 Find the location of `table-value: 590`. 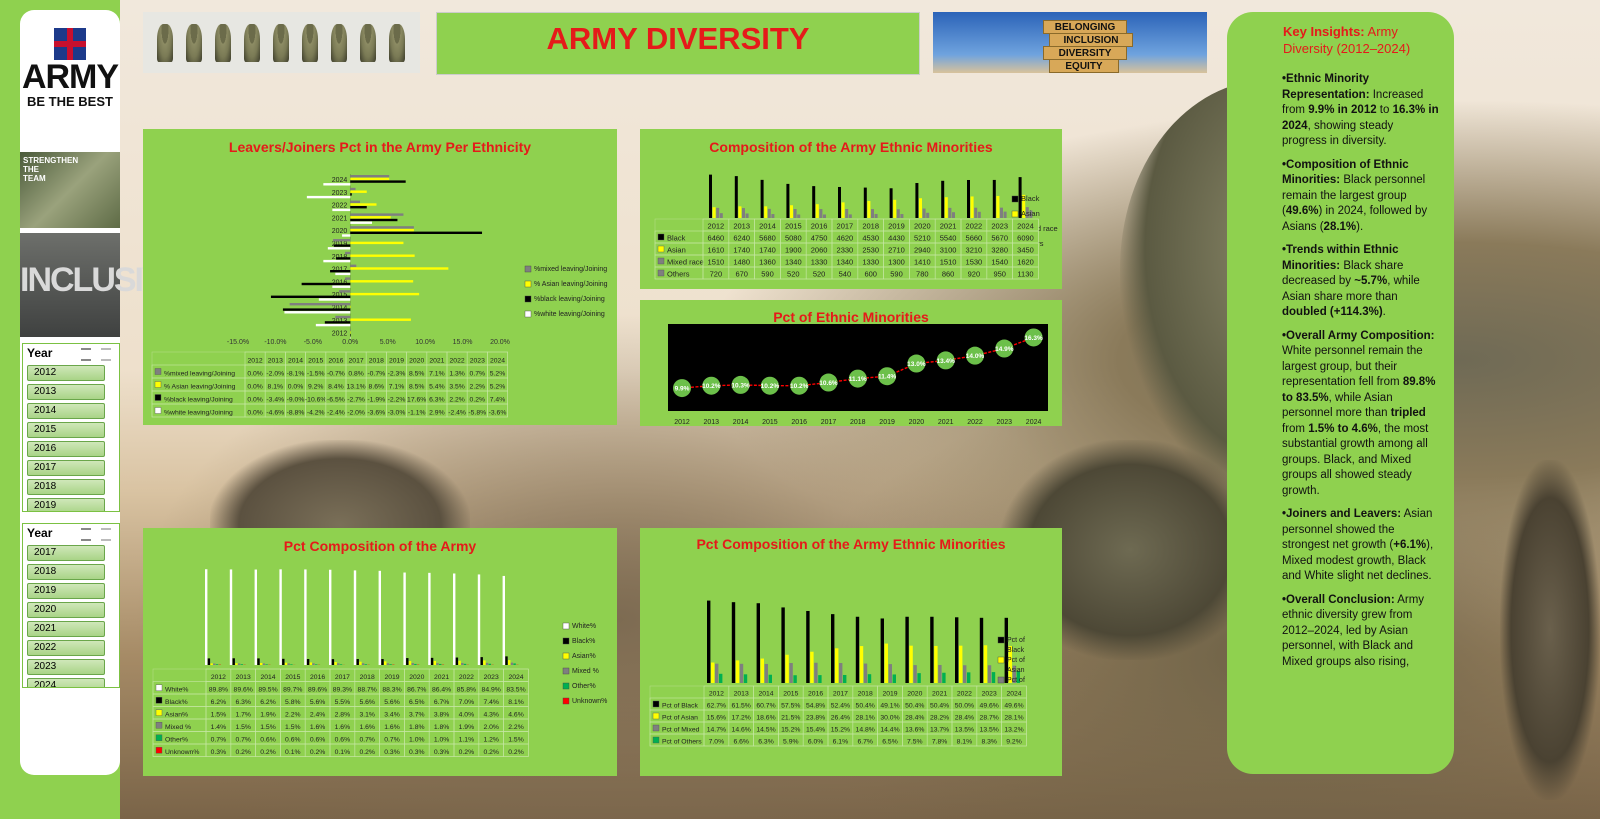

table-value: 590 is located at coordinates (896, 274).